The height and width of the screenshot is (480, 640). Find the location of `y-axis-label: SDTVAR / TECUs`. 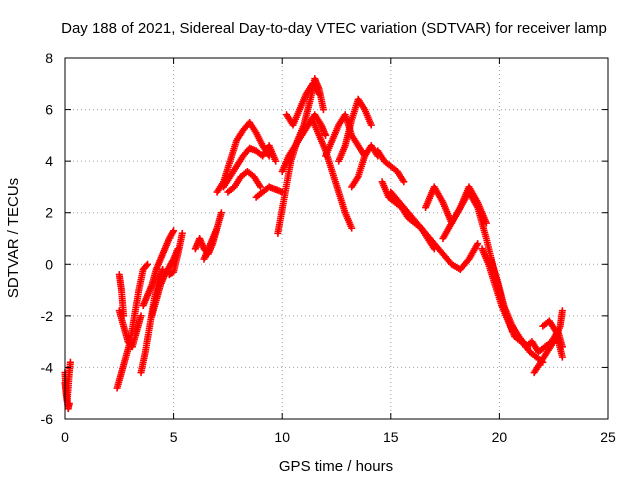

y-axis-label: SDTVAR / TECUs is located at coordinates (13, 238).